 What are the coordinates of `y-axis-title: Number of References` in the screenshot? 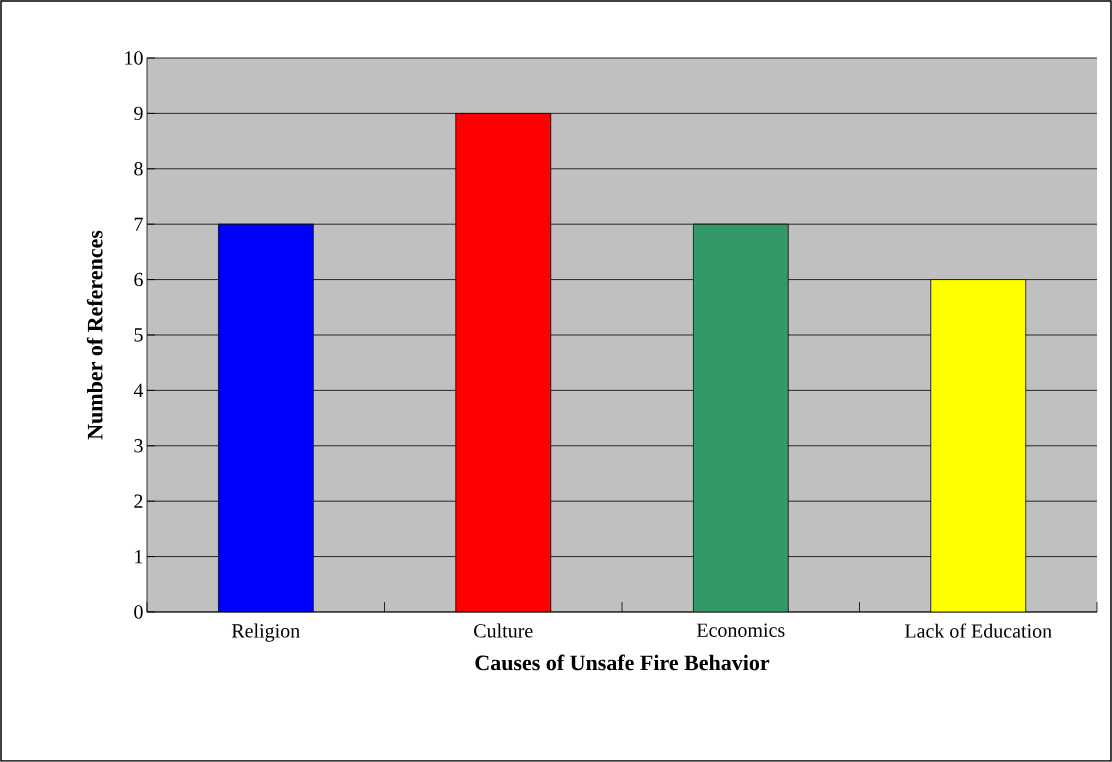 It's located at (94, 335).